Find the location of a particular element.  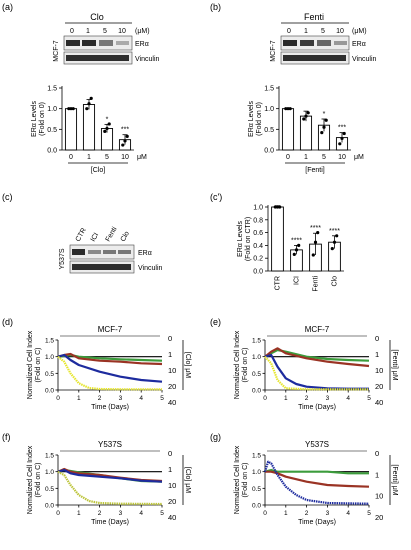

b-x-tick-label-2: 5 is located at coordinates (324, 157).